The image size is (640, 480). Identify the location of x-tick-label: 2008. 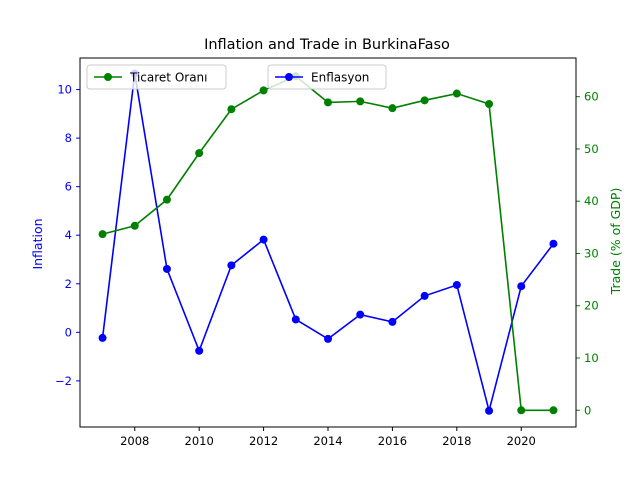
(134, 441).